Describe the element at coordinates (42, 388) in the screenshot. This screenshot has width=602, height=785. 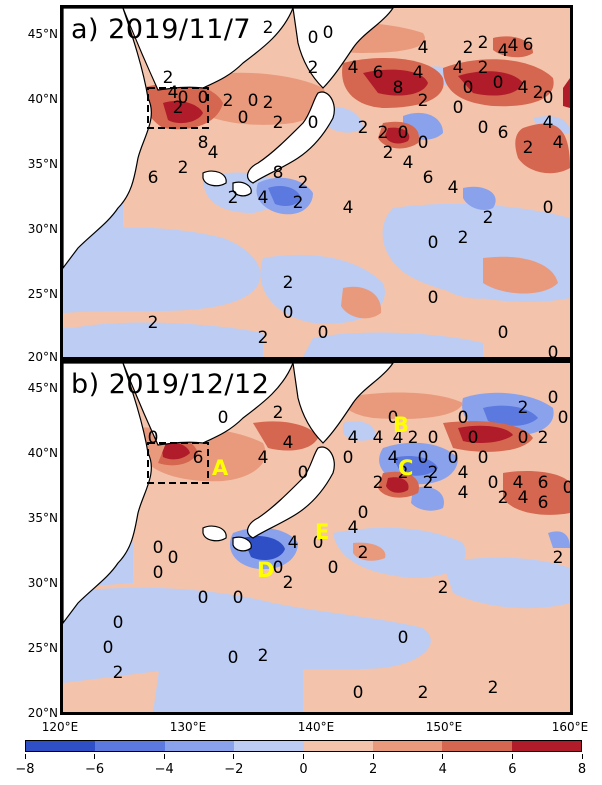
I see `lat-label-b-45: 45°N` at that location.